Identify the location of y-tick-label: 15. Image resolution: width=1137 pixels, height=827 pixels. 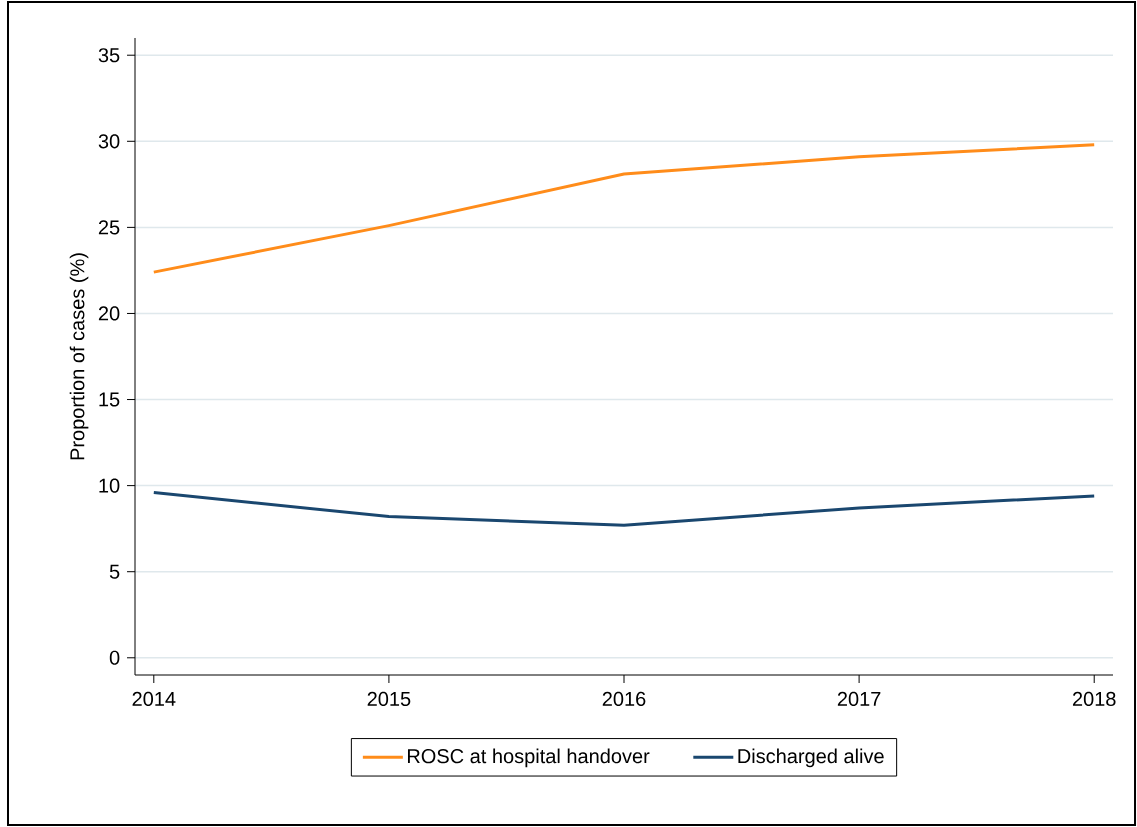
(109, 399).